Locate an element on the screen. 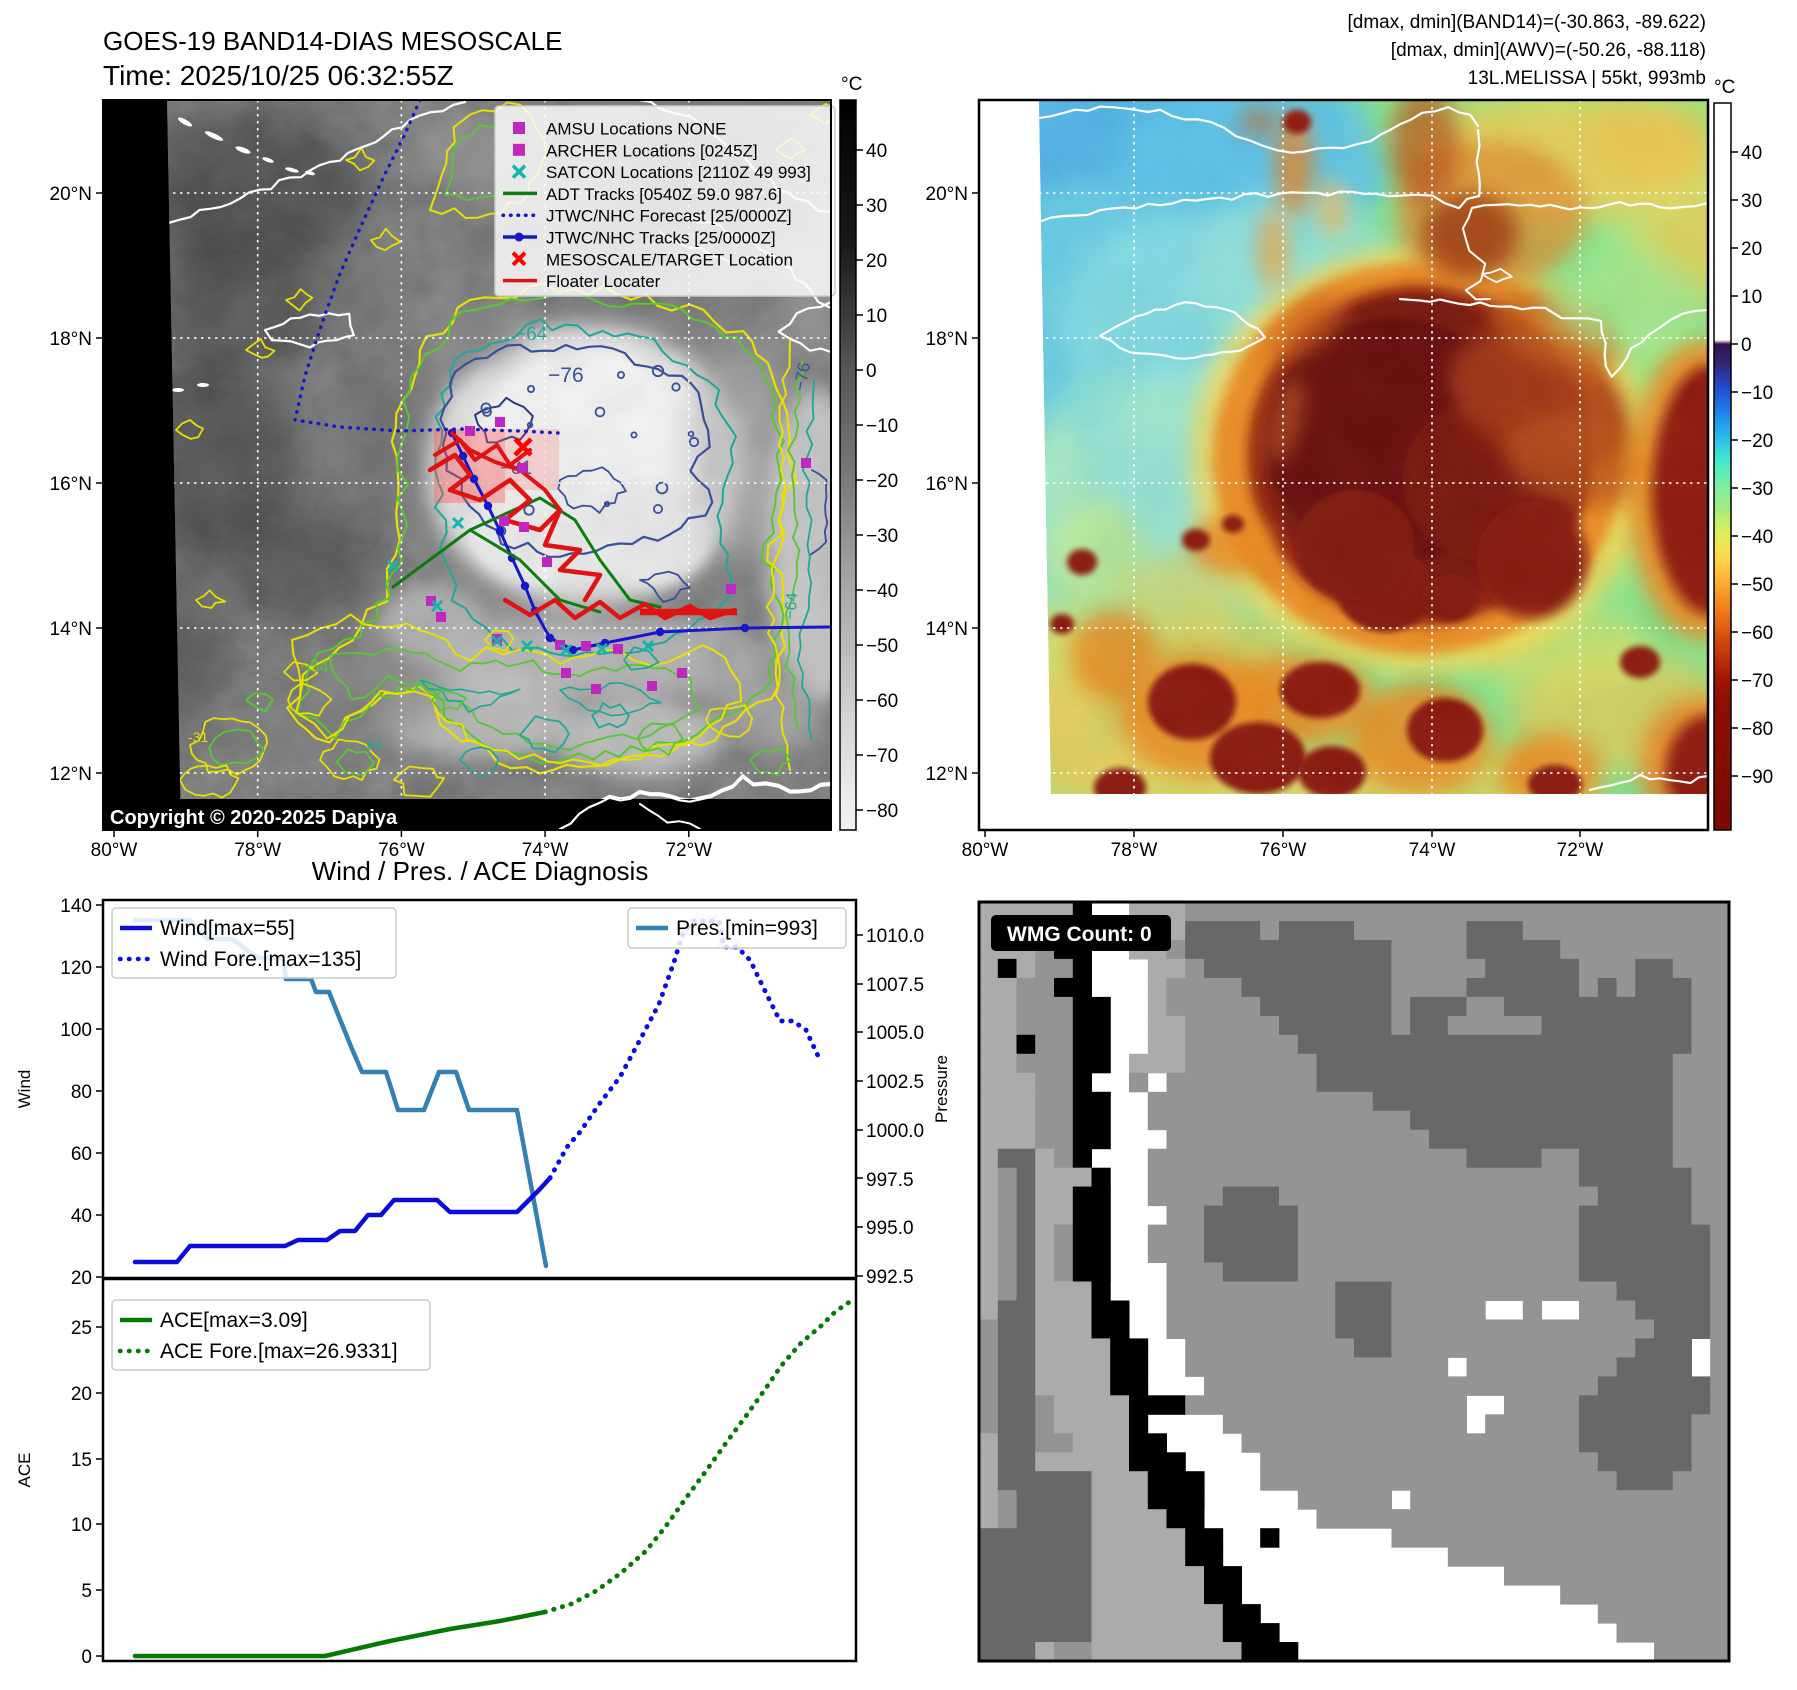 The image size is (1797, 1690). svg-text: Time: 2025/10/25 06:32:55Z is located at coordinates (278, 75).